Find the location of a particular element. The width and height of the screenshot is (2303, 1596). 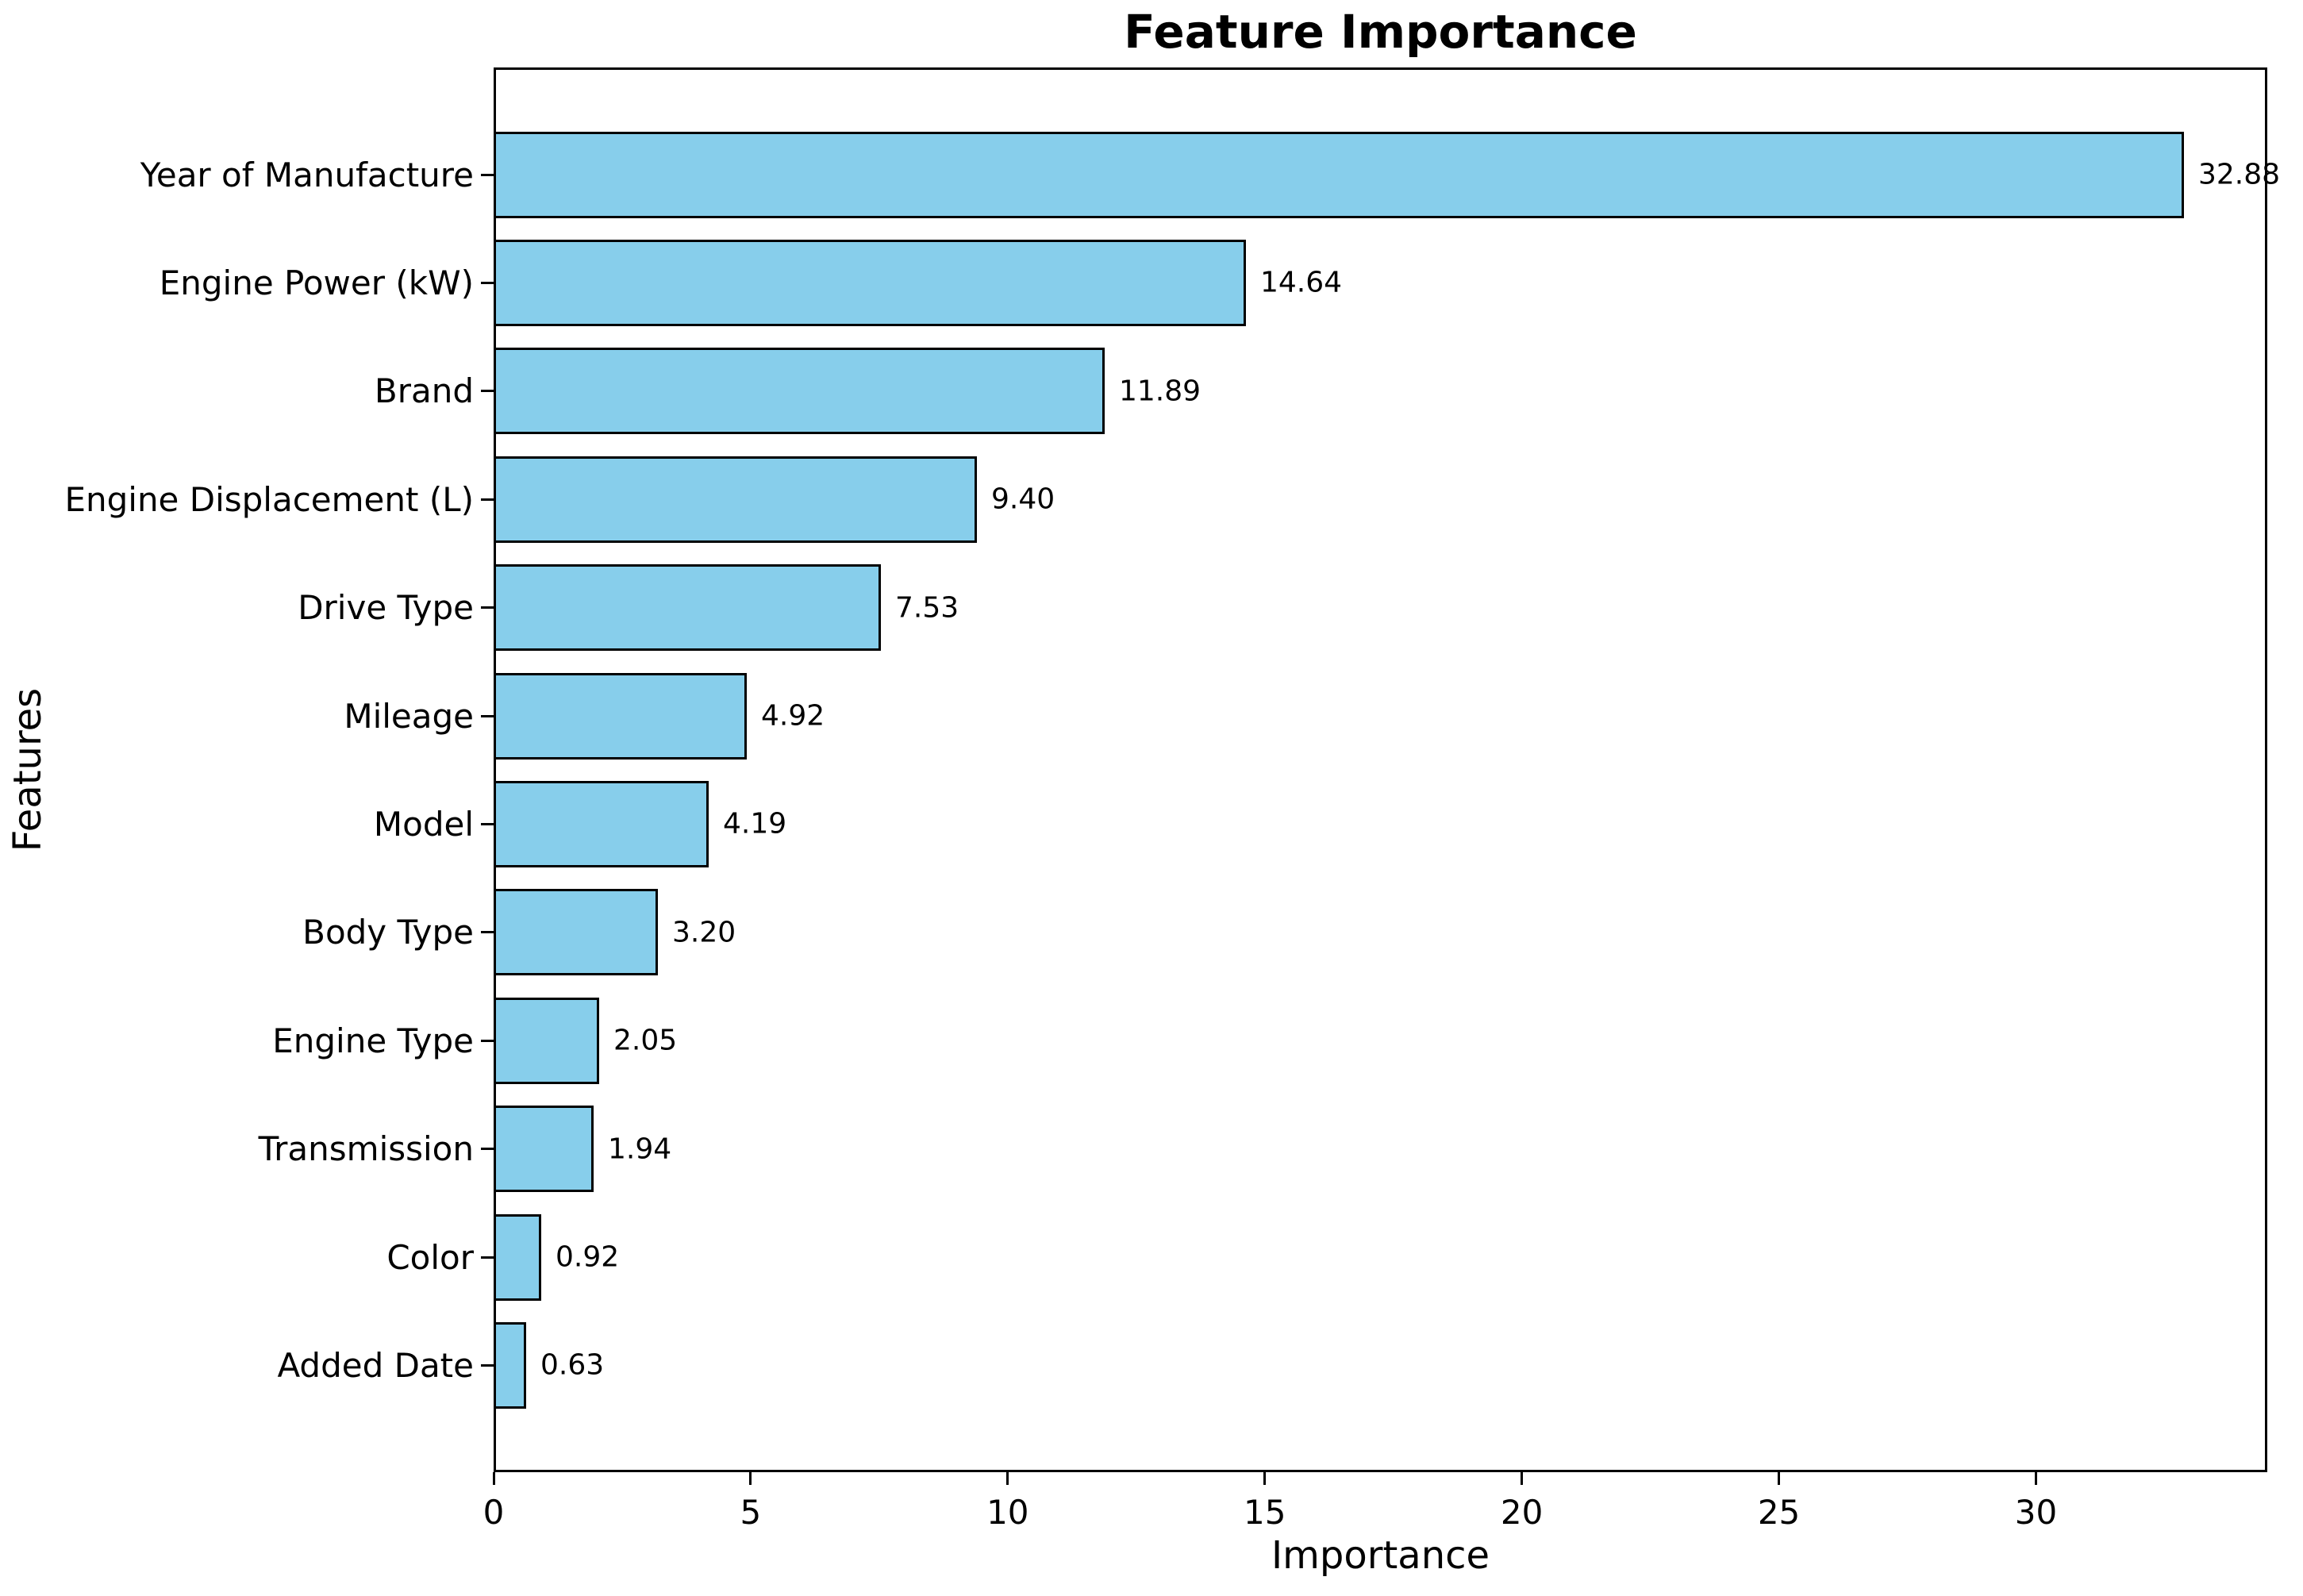

category-label: Engine Type is located at coordinates (373, 1040).